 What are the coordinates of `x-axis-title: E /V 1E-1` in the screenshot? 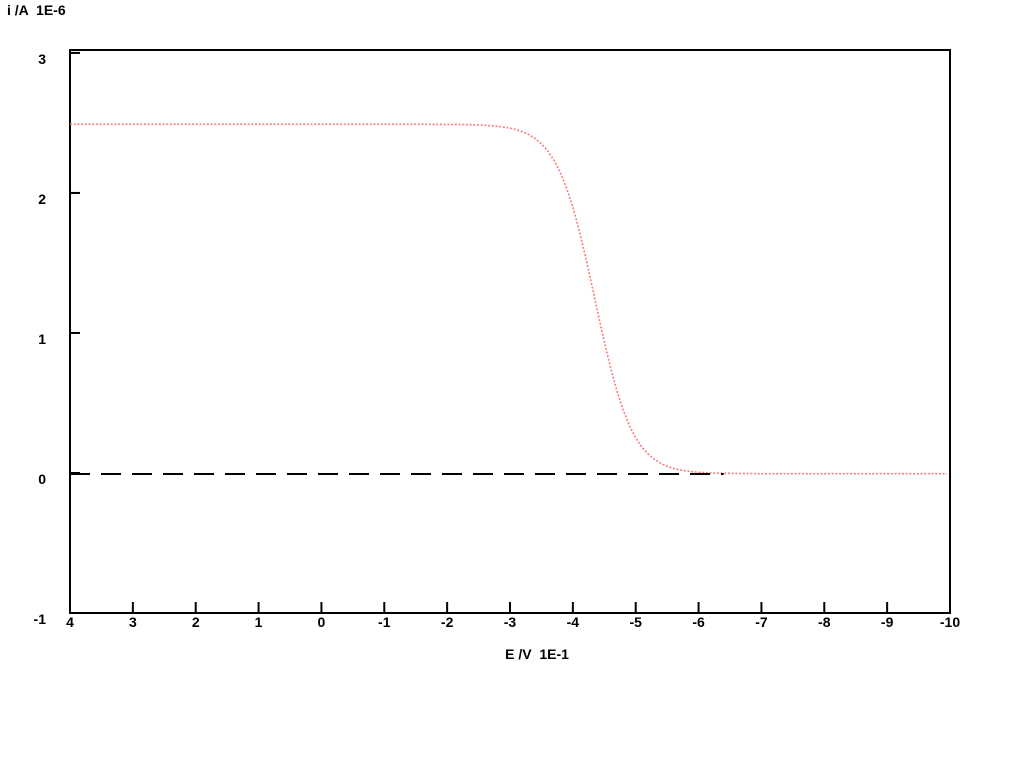 It's located at (537, 654).